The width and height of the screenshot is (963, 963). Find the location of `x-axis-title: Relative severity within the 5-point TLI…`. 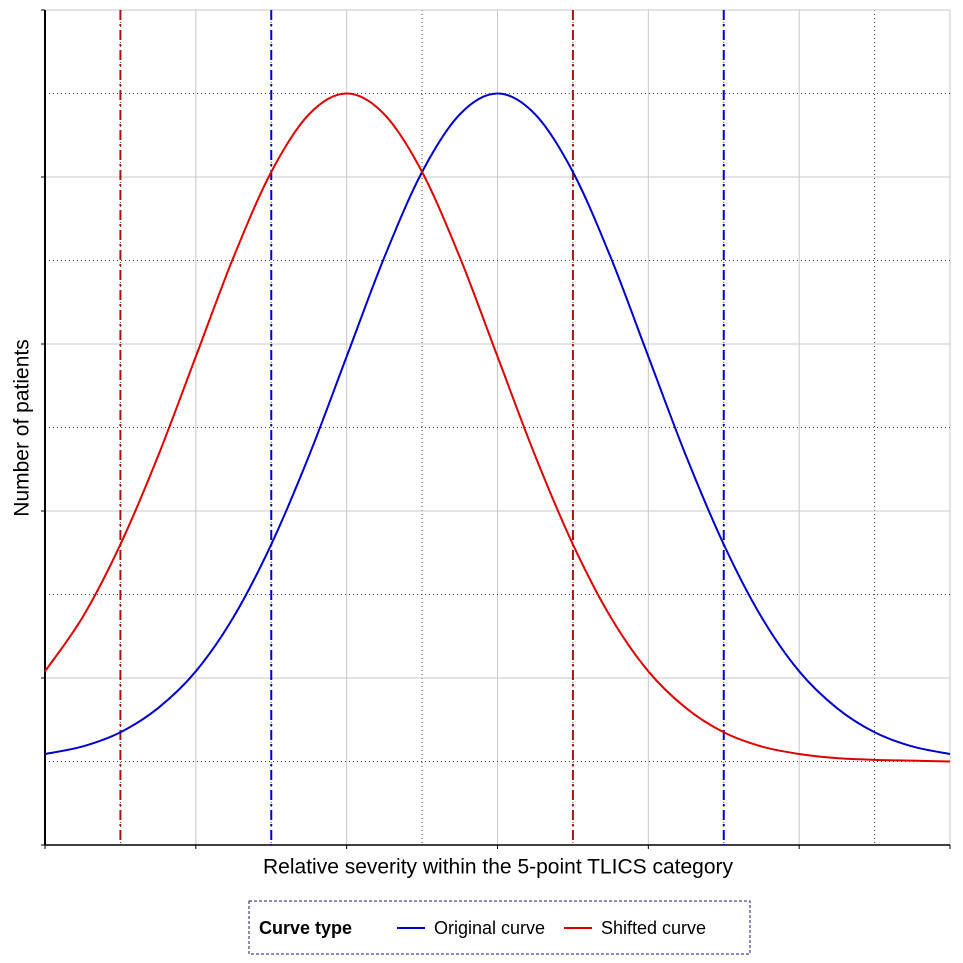

x-axis-title: Relative severity within the 5-point TLI… is located at coordinates (498, 867).